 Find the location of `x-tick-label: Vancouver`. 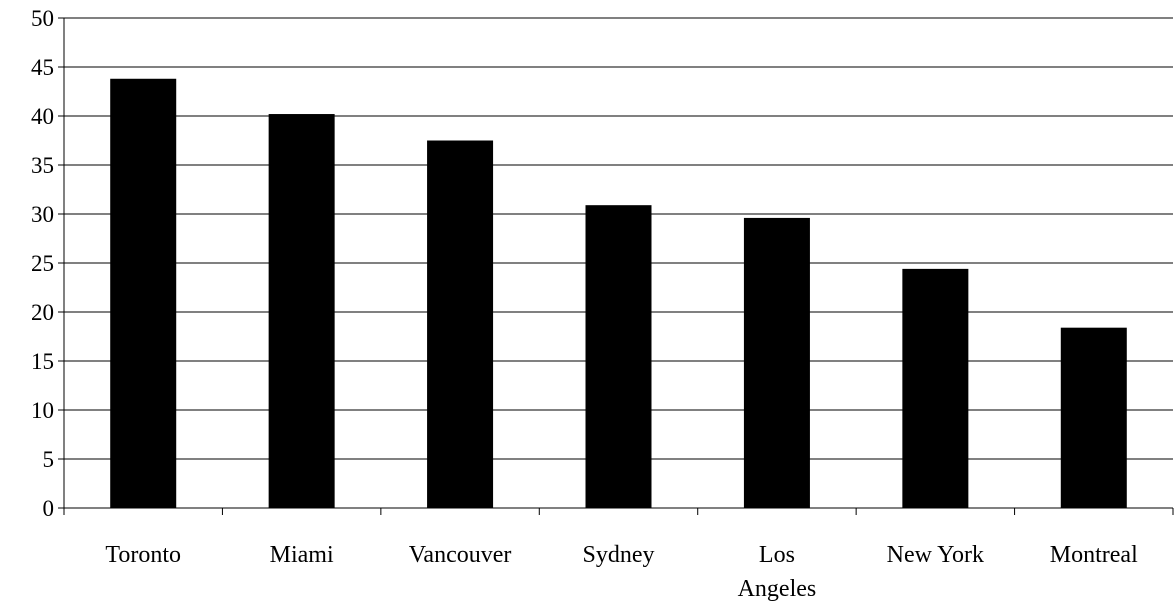

x-tick-label: Vancouver is located at coordinates (460, 555).